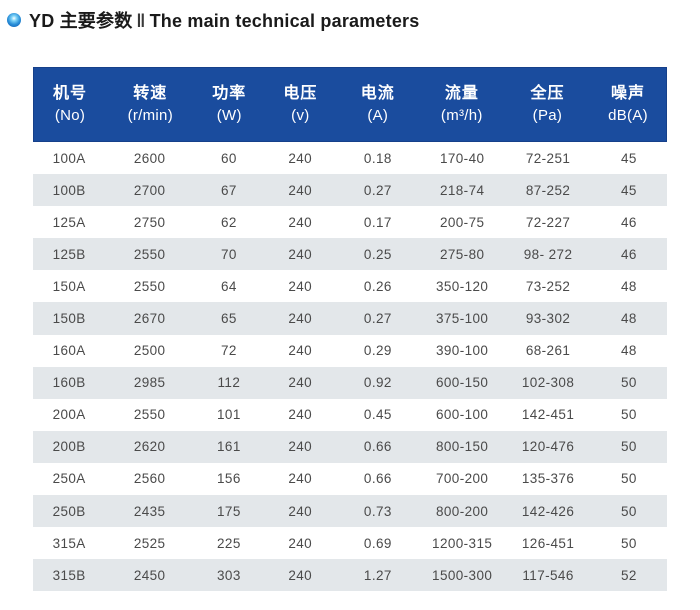 The image size is (700, 610). Describe the element at coordinates (461, 115) in the screenshot. I see `column-header-airflow-unit: (m³/h)` at that location.